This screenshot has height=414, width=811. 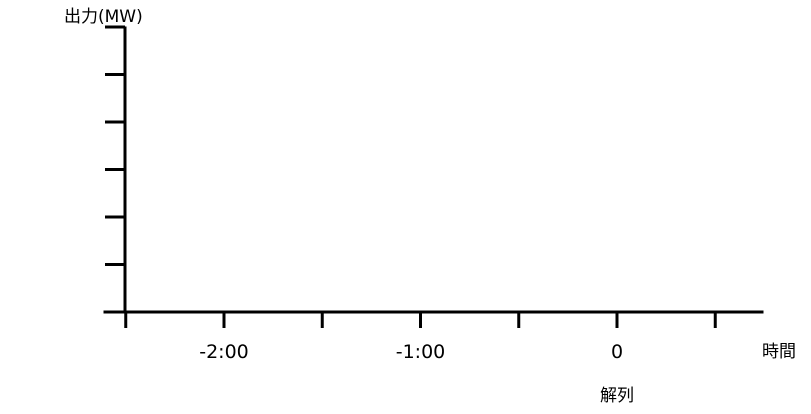 What do you see at coordinates (421, 352) in the screenshot?
I see `x-tick-label: -1:00` at bounding box center [421, 352].